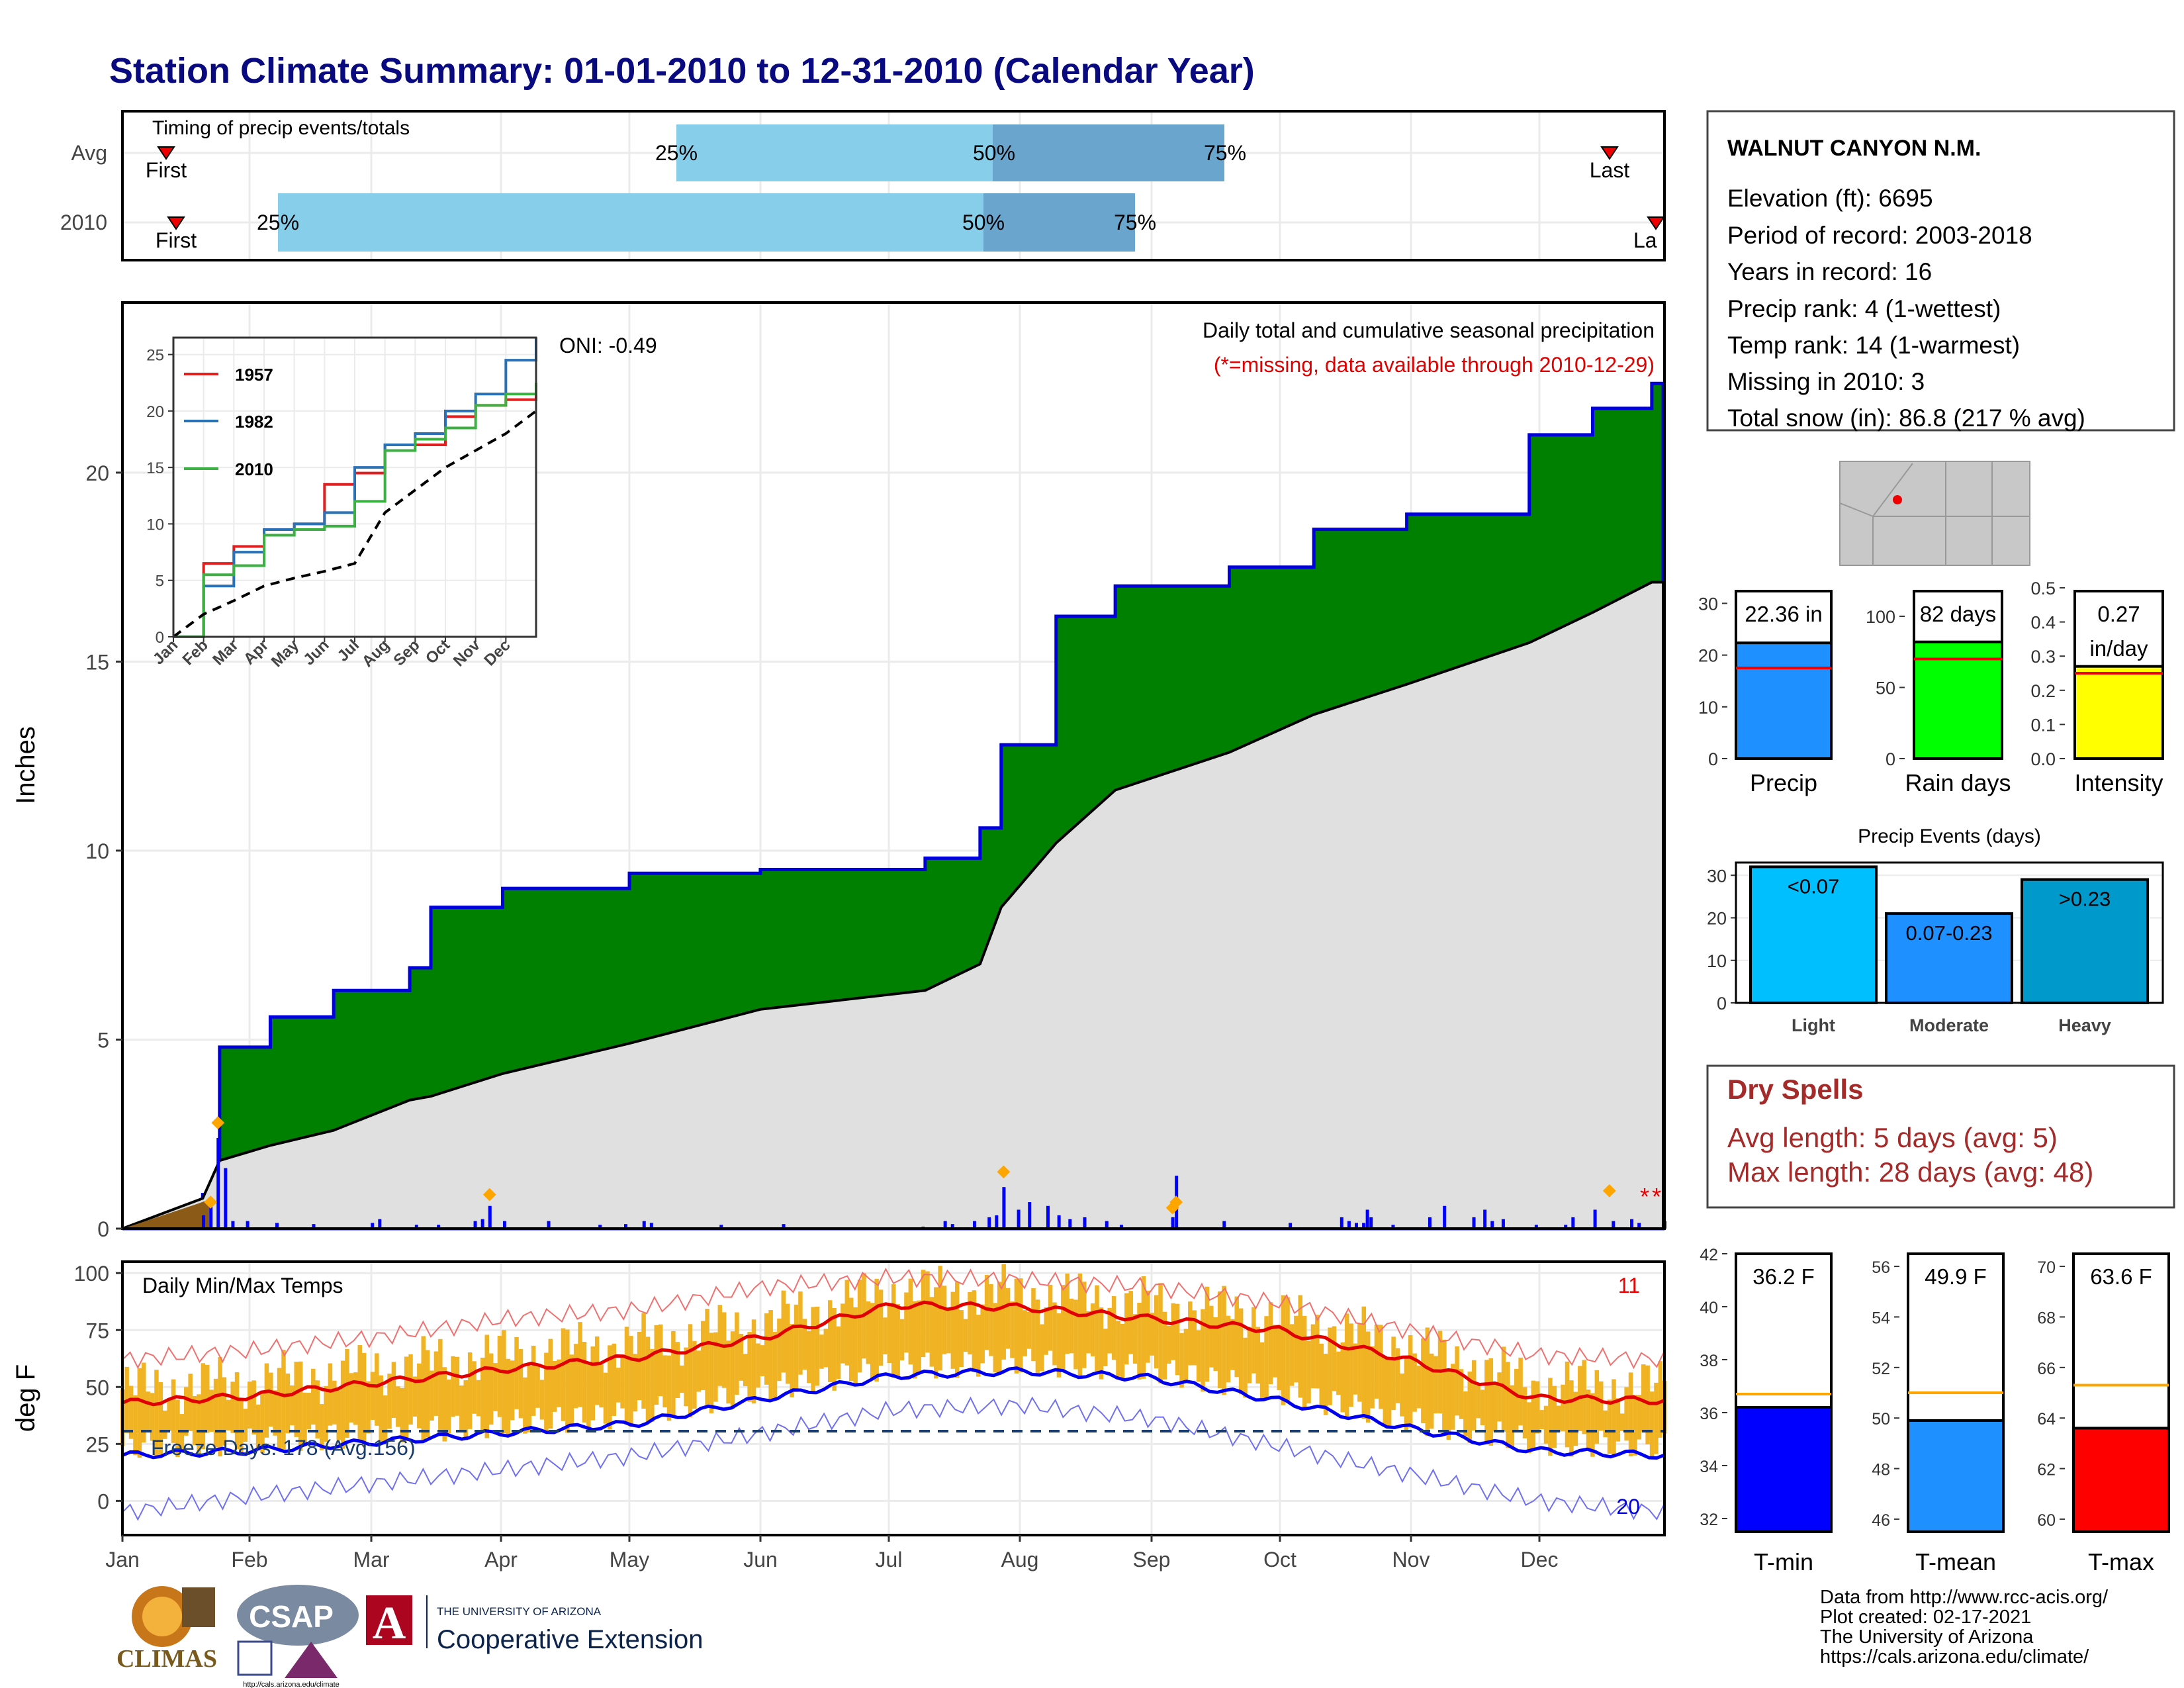 The height and width of the screenshot is (1688, 2184). I want to click on heavy-precip-marker, so click(489, 1194).